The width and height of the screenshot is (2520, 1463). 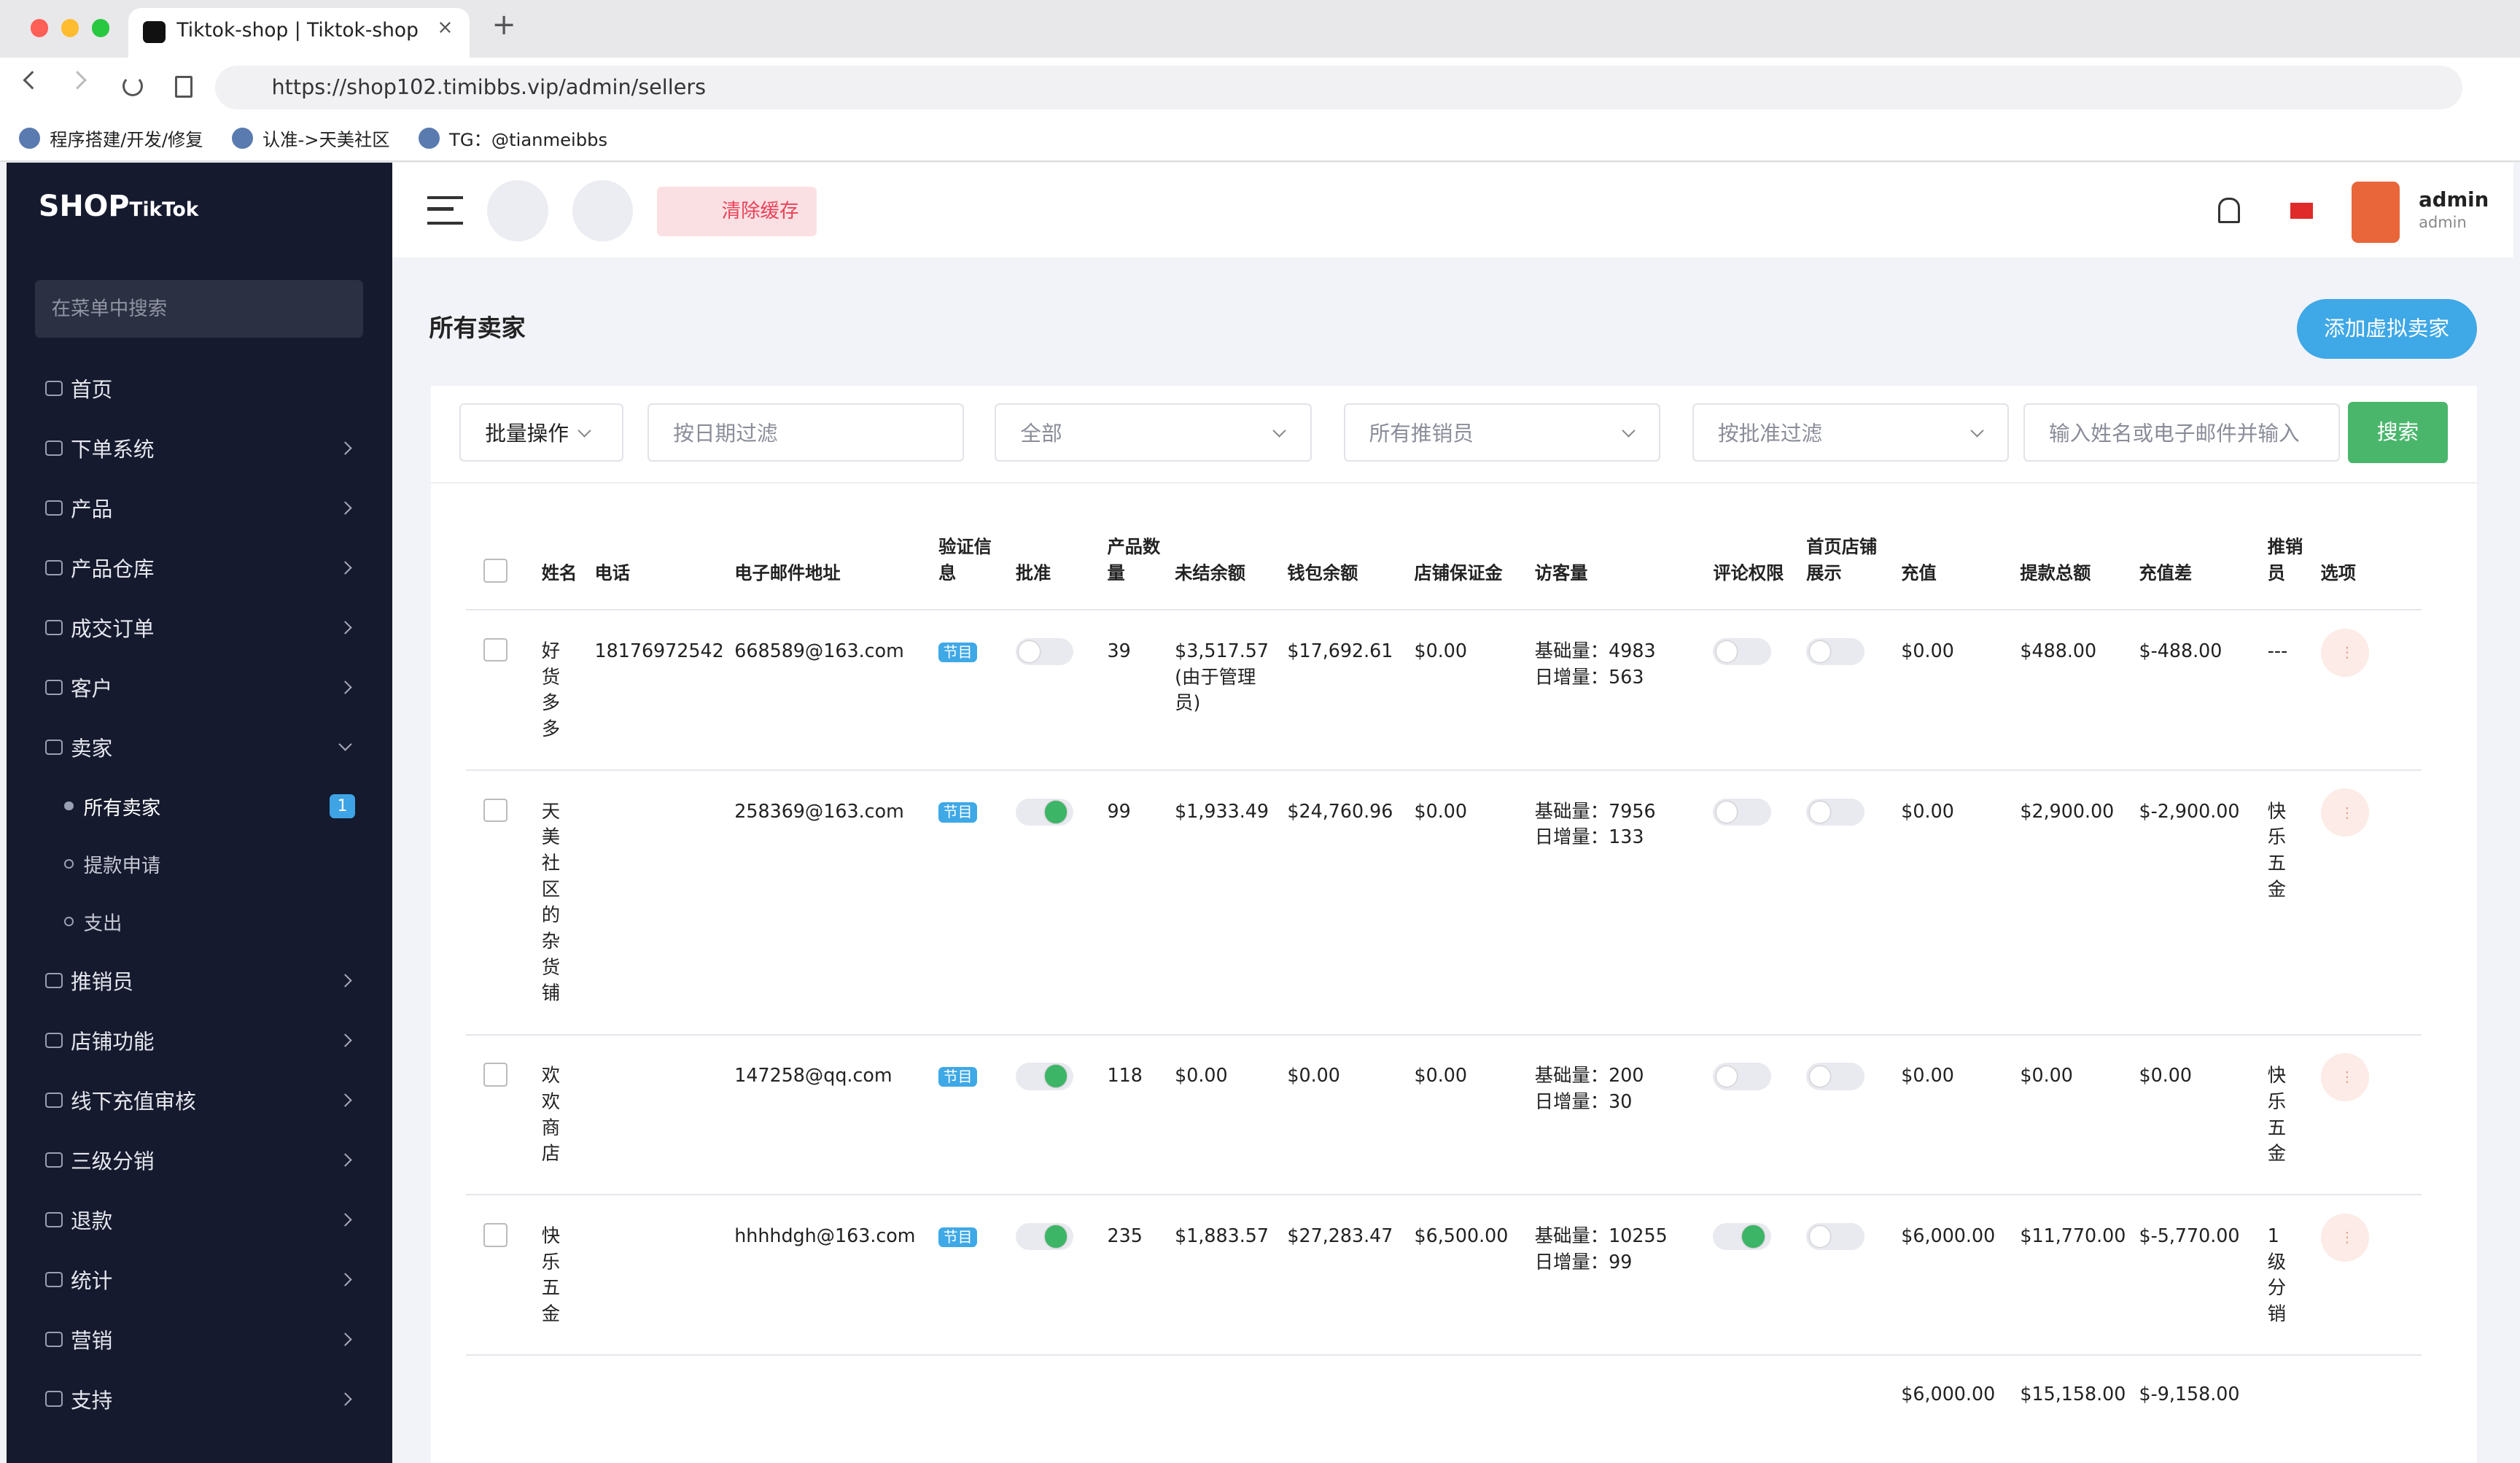 I want to click on menu-item: 下单系统, so click(x=199, y=448).